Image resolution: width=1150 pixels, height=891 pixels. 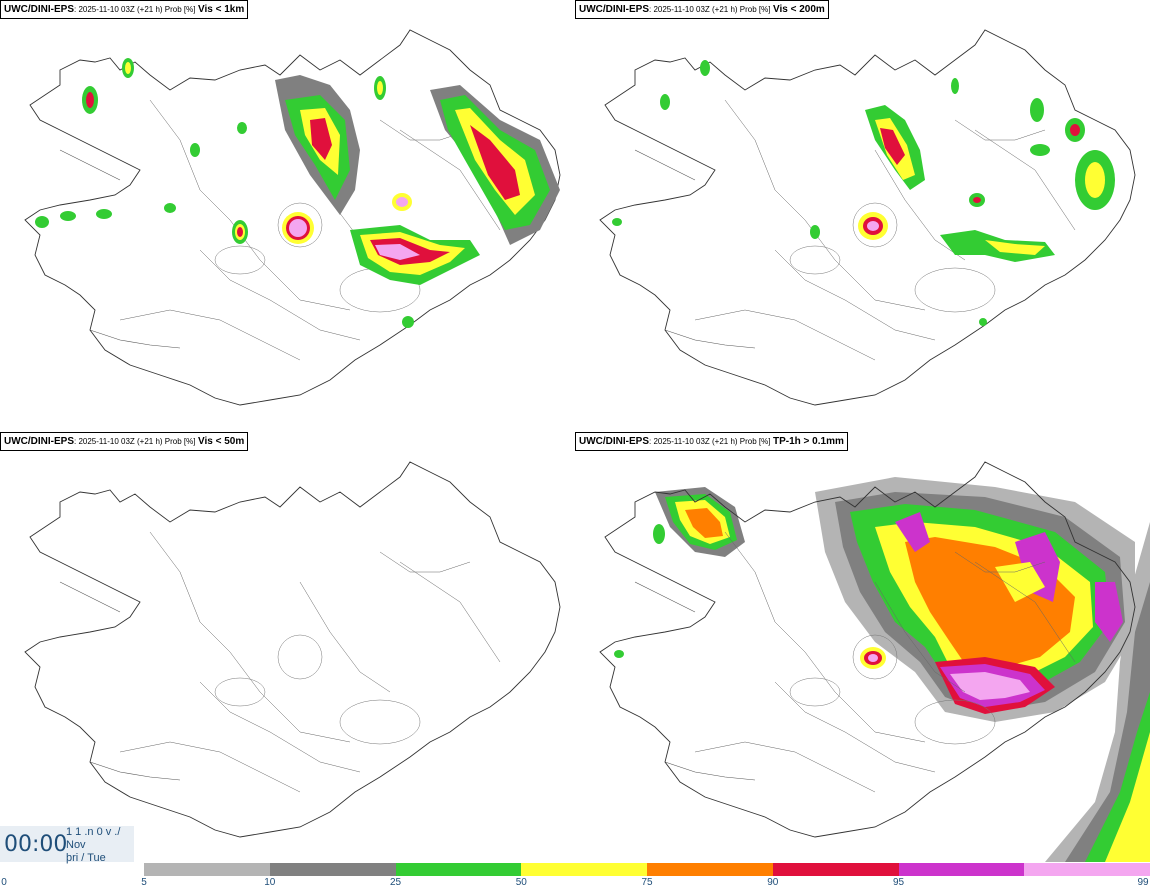 What do you see at coordinates (1143, 882) in the screenshot?
I see `colorbar-tick-label: 99` at bounding box center [1143, 882].